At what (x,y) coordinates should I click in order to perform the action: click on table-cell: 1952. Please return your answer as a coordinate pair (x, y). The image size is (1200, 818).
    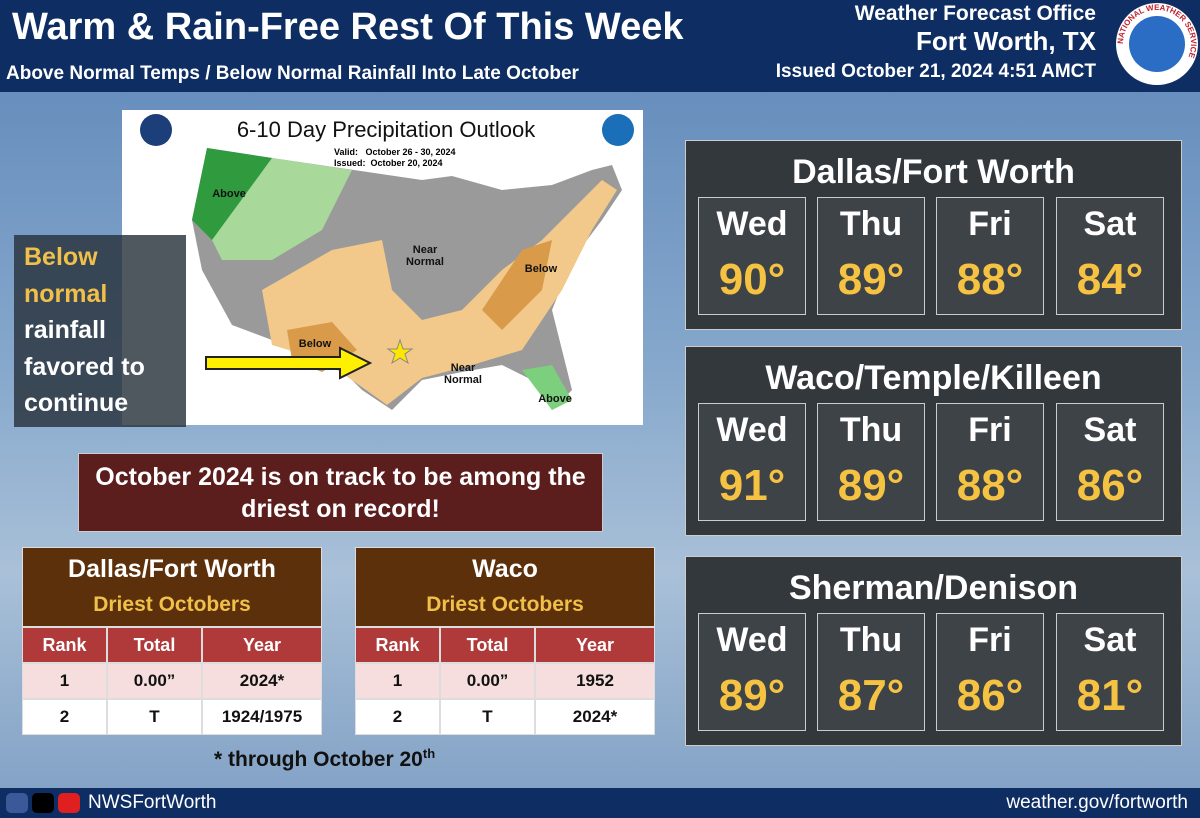
    Looking at the image, I should click on (595, 681).